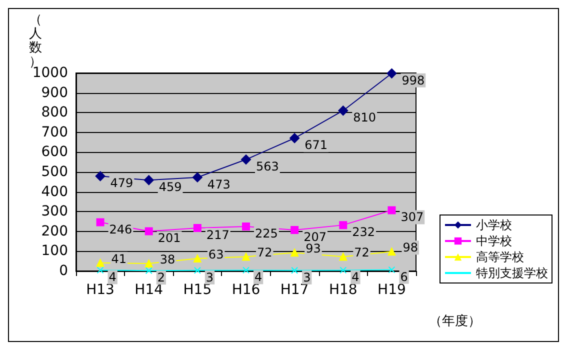 The height and width of the screenshot is (350, 567). I want to click on legend-label: 中学校, so click(494, 241).